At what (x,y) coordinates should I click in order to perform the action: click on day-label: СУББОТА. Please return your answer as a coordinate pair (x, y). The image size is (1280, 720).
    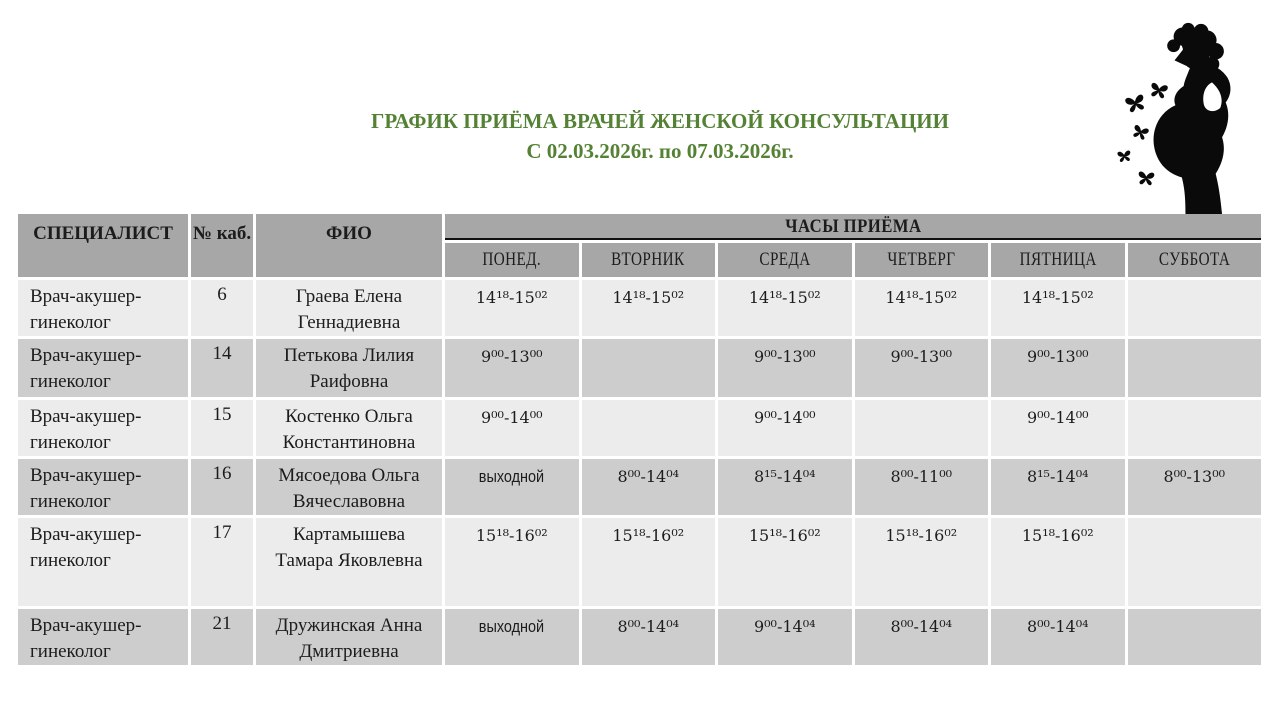
    Looking at the image, I should click on (1194, 259).